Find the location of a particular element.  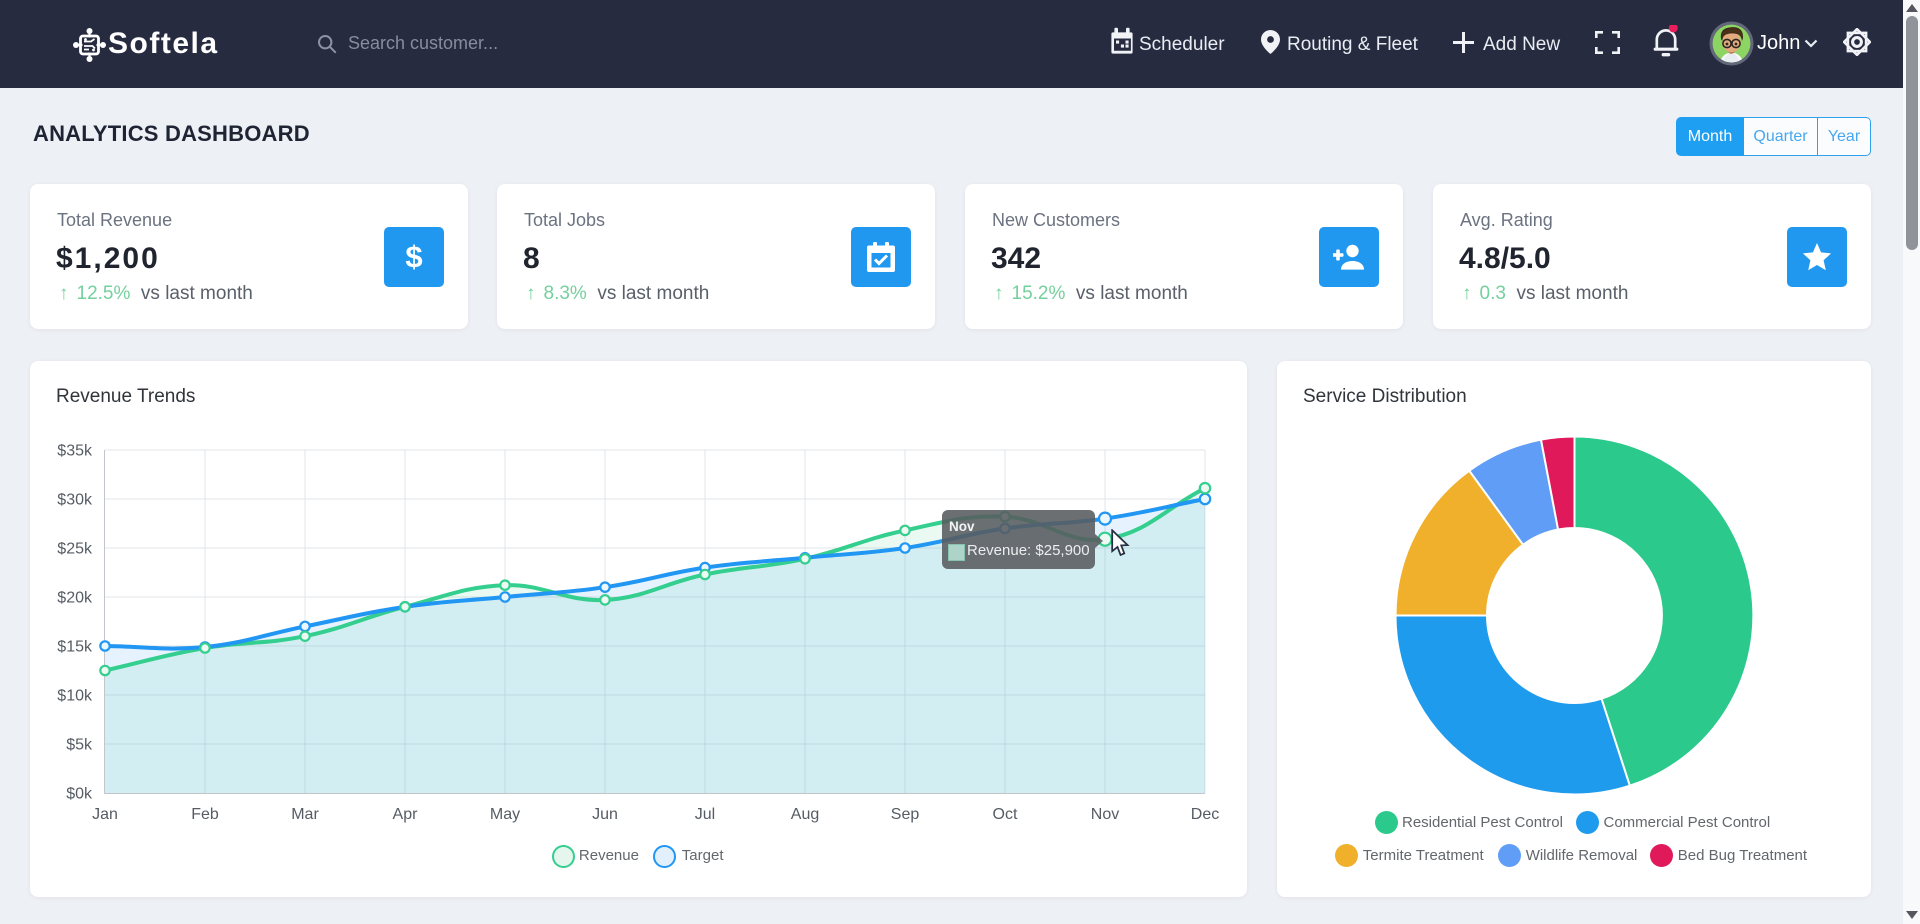

svg-text: Dec is located at coordinates (1205, 814).